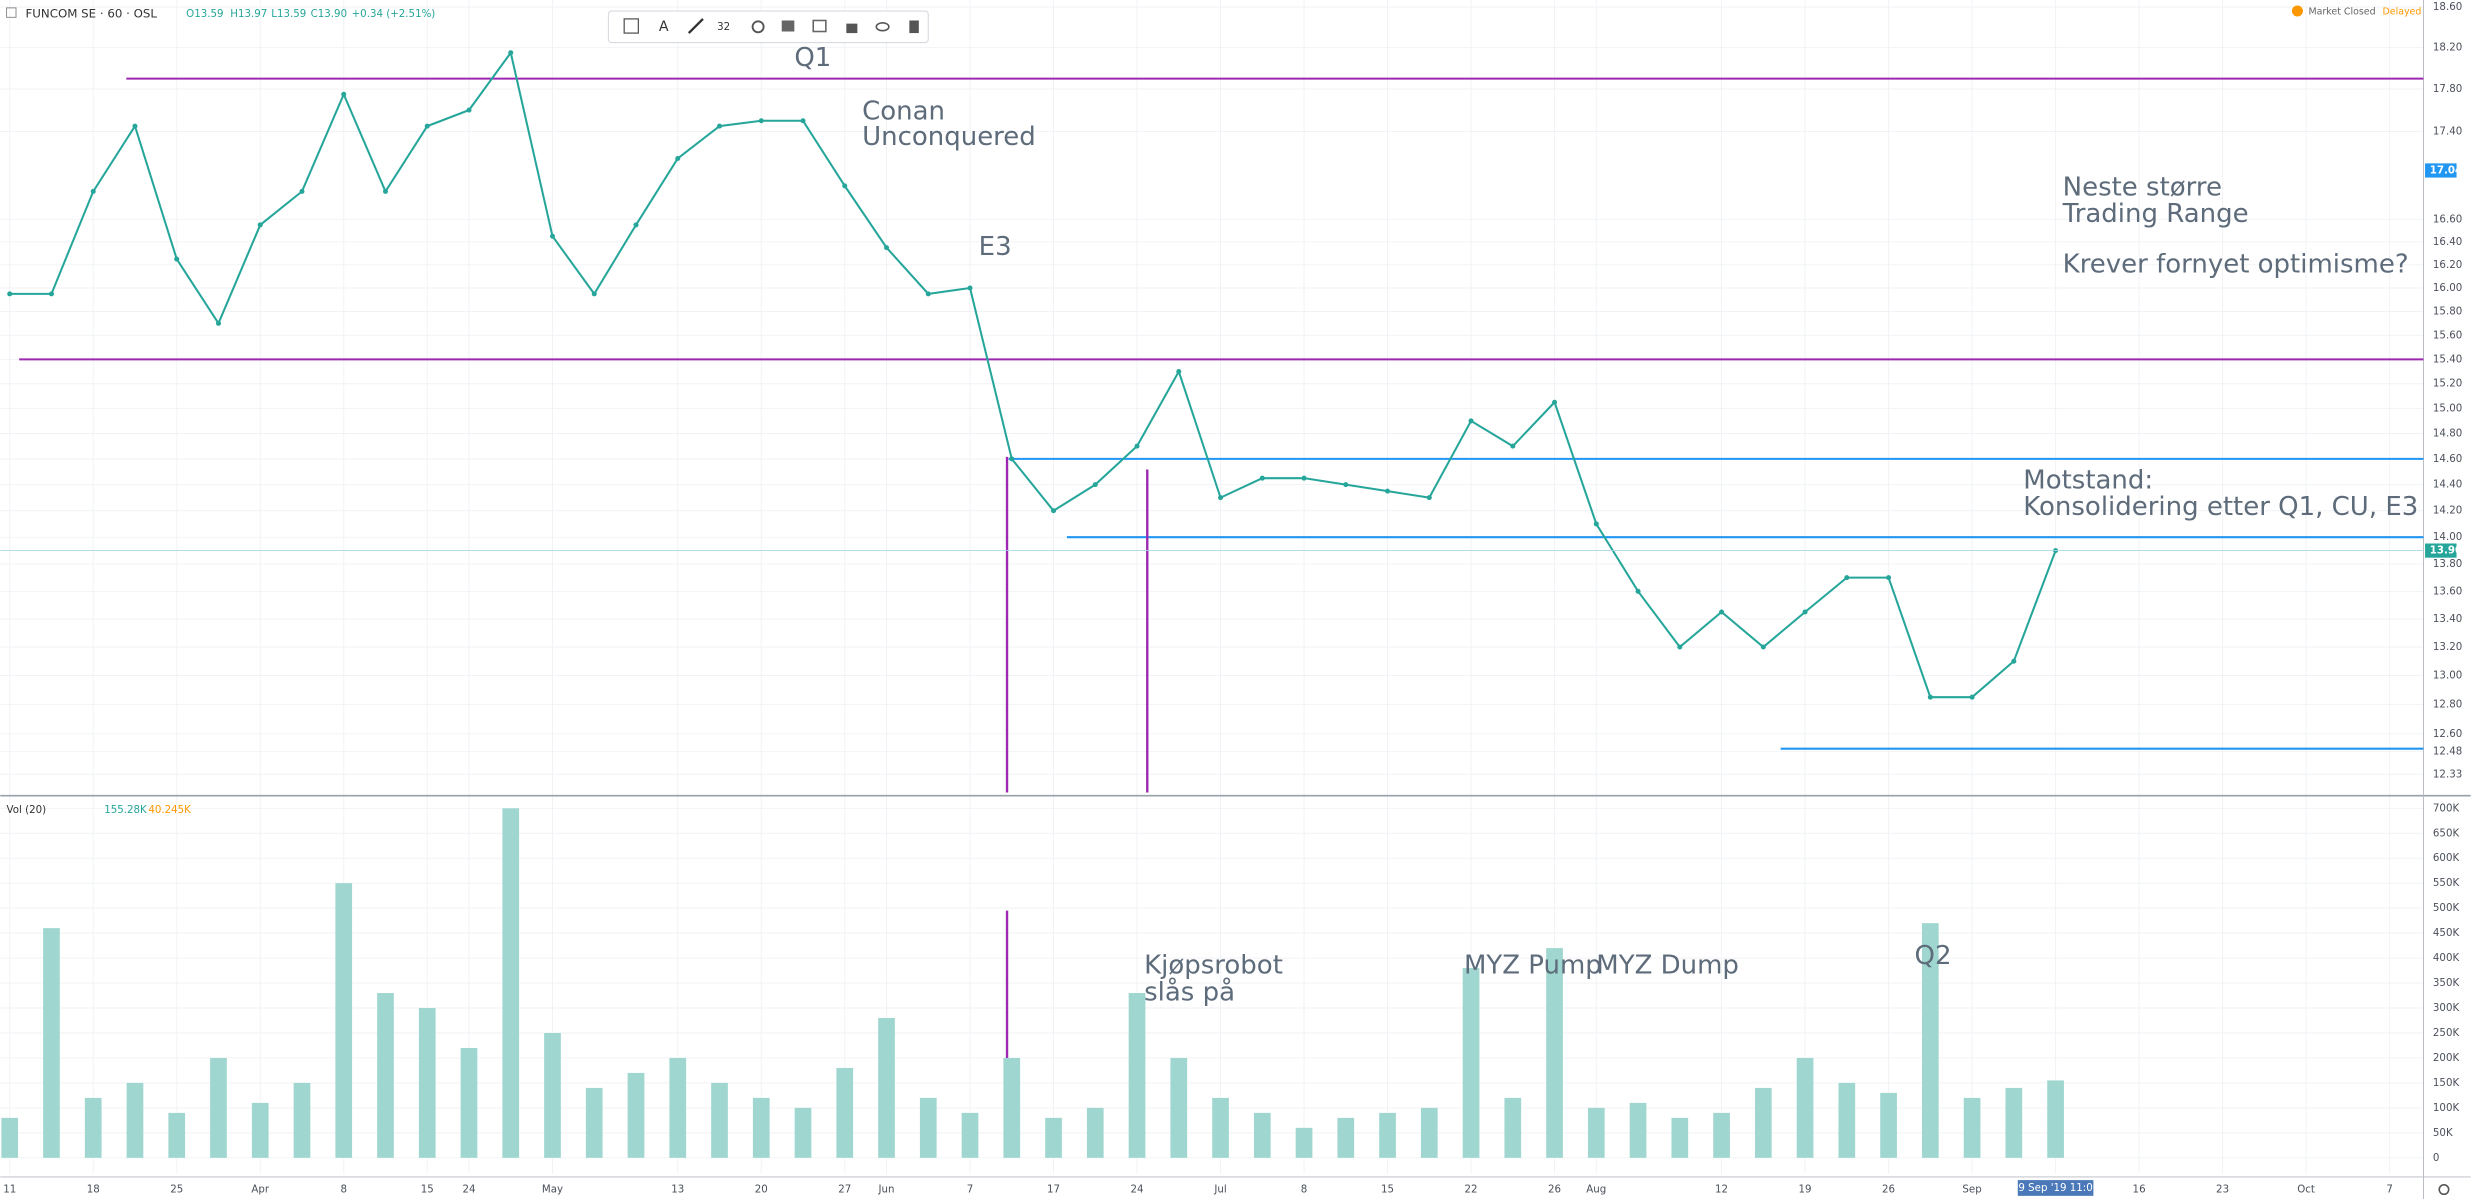 The image size is (2471, 1199). What do you see at coordinates (2447, 288) in the screenshot?
I see `y-tick-label: 16.00` at bounding box center [2447, 288].